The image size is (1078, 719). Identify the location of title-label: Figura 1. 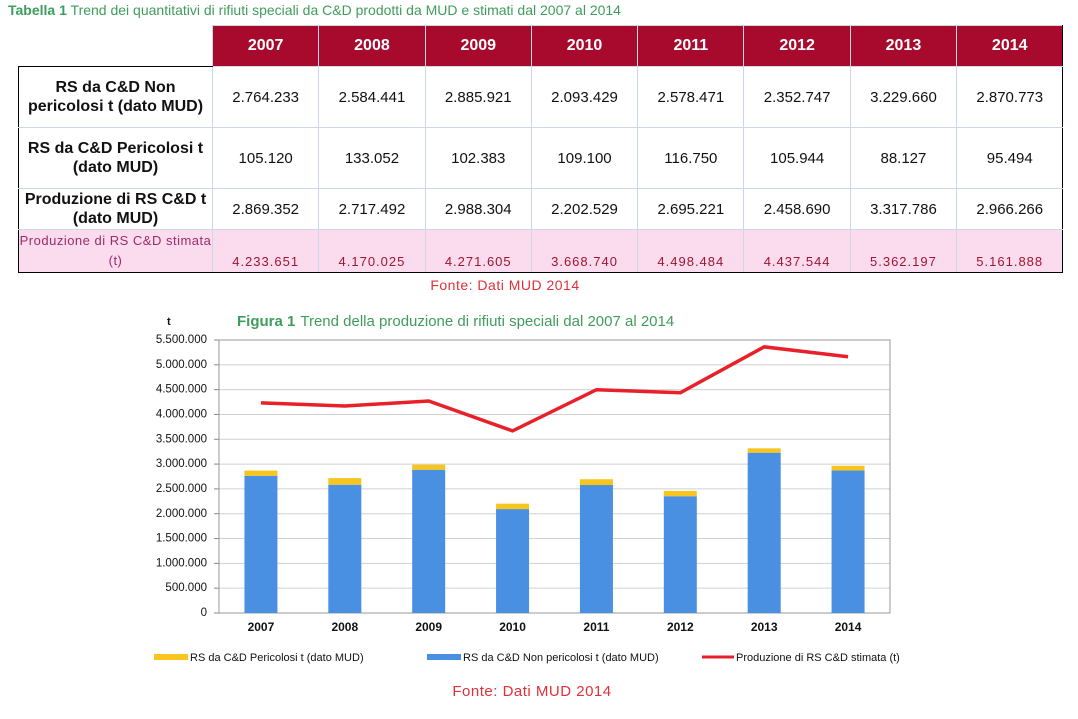
(266, 321).